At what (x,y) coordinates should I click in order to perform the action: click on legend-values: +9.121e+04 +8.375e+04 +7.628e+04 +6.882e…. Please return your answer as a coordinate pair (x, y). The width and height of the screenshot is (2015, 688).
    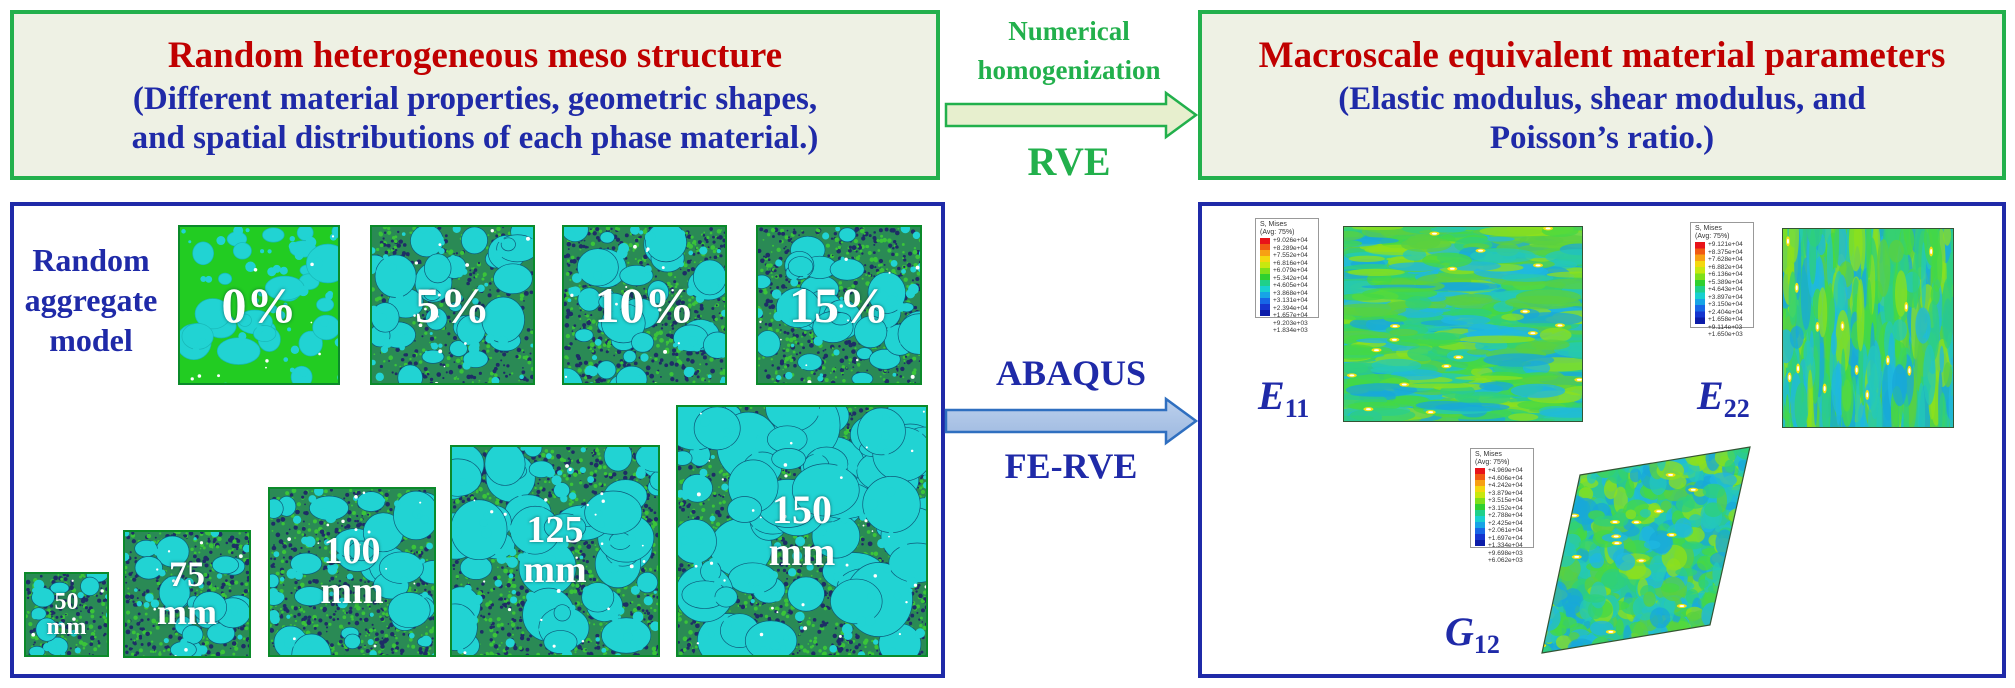
    Looking at the image, I should click on (1725, 290).